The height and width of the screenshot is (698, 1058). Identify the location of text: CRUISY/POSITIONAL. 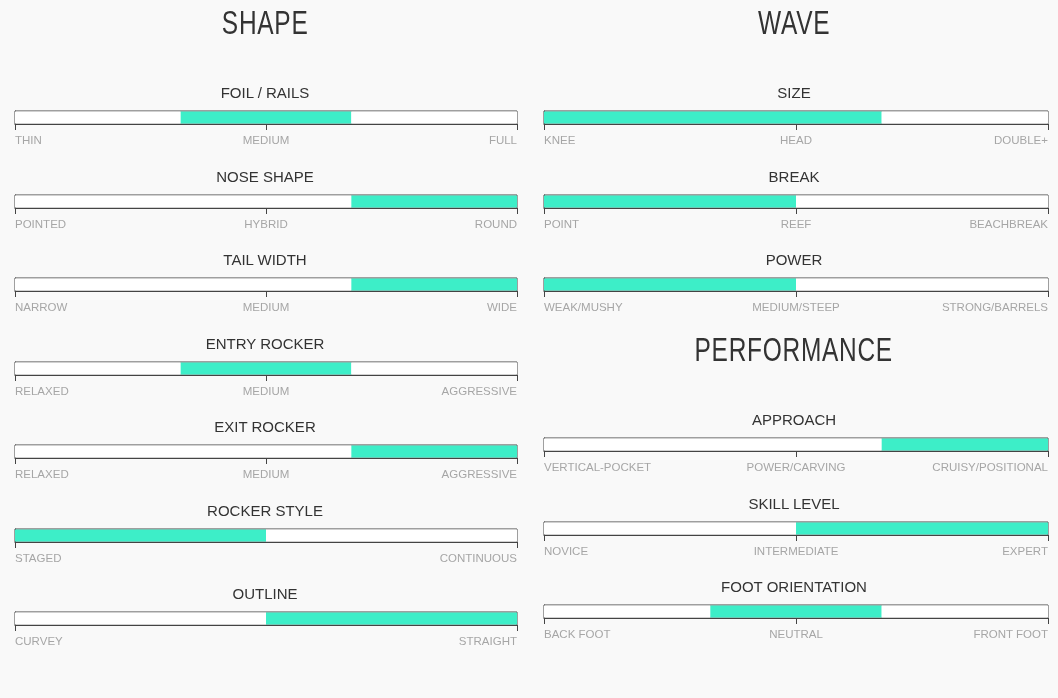
(990, 467).